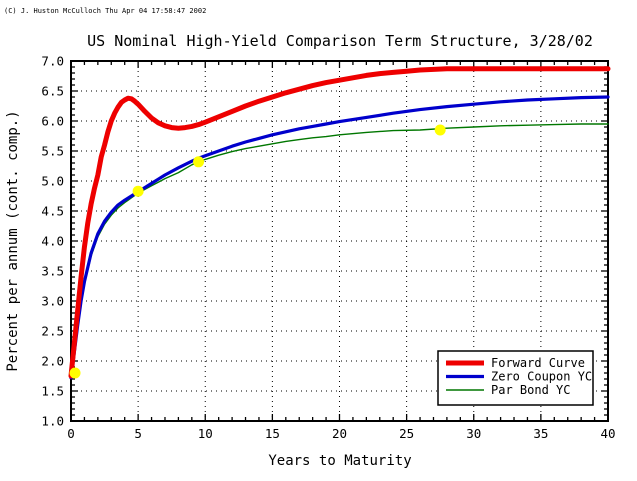 The width and height of the screenshot is (637, 481). I want to click on y-tick-label: 4.5, so click(52, 211).